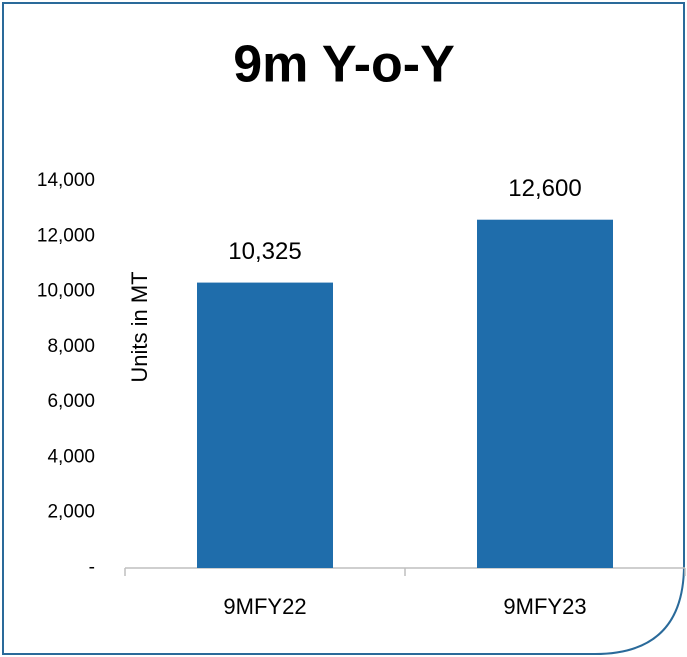 Image resolution: width=687 pixels, height=657 pixels. What do you see at coordinates (264, 251) in the screenshot?
I see `data-label: 10,325` at bounding box center [264, 251].